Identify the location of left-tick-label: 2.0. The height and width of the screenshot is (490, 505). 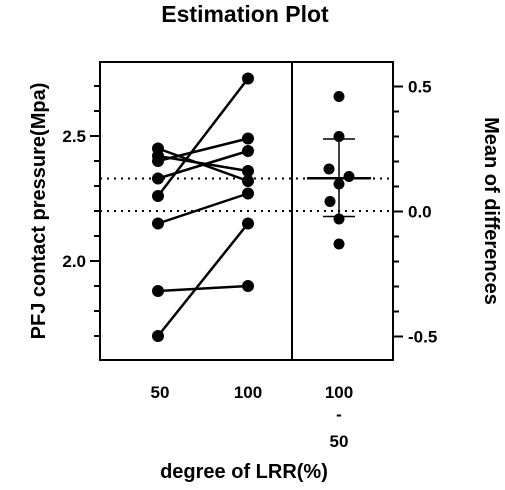
(74, 261).